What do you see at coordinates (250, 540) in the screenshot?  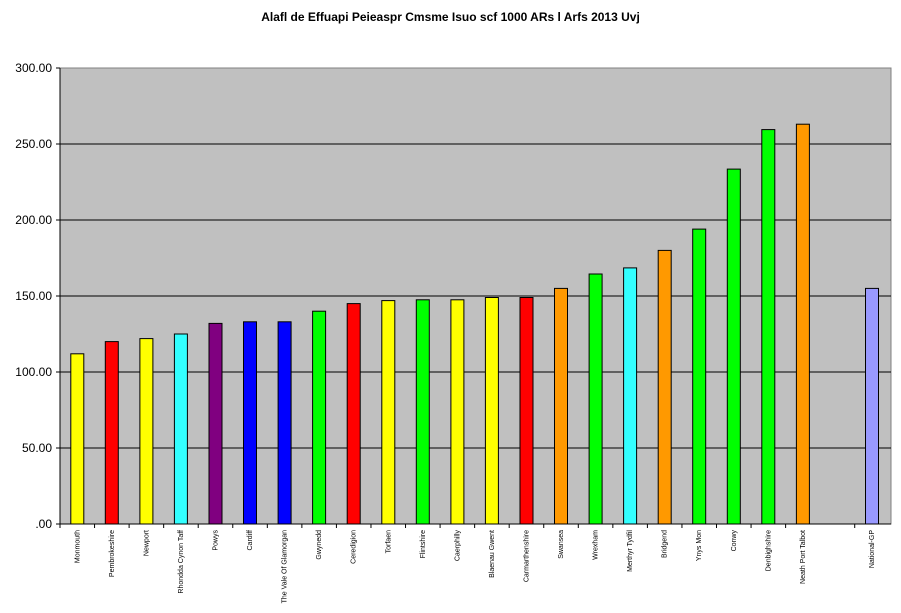 I see `x-tick-label: Cardiff` at bounding box center [250, 540].